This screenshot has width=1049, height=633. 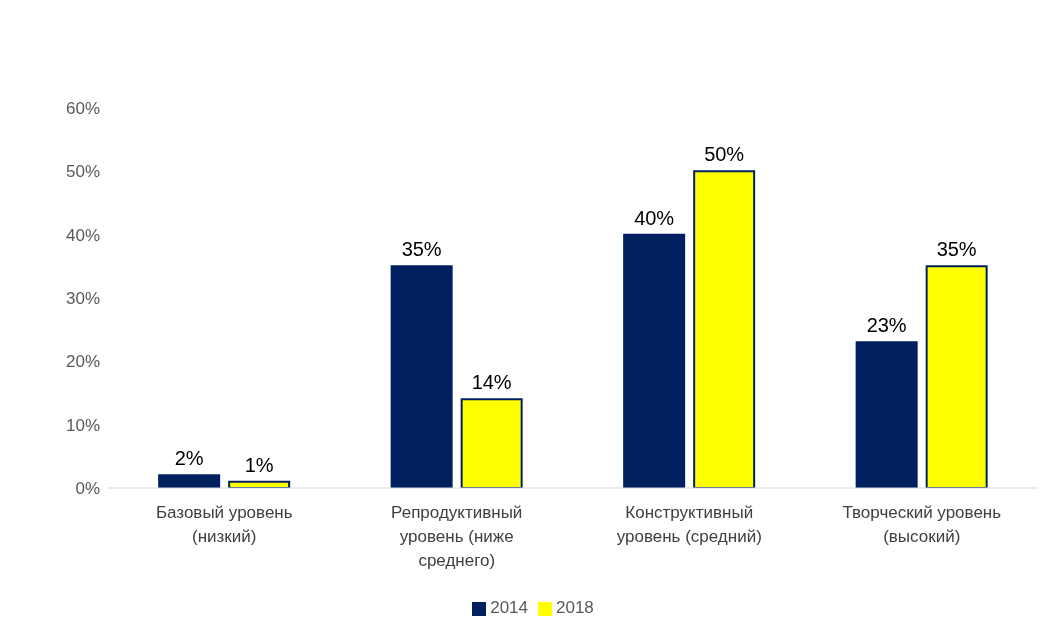 I want to click on x-tick-label: Конструктивный уровень (средний), so click(x=689, y=524).